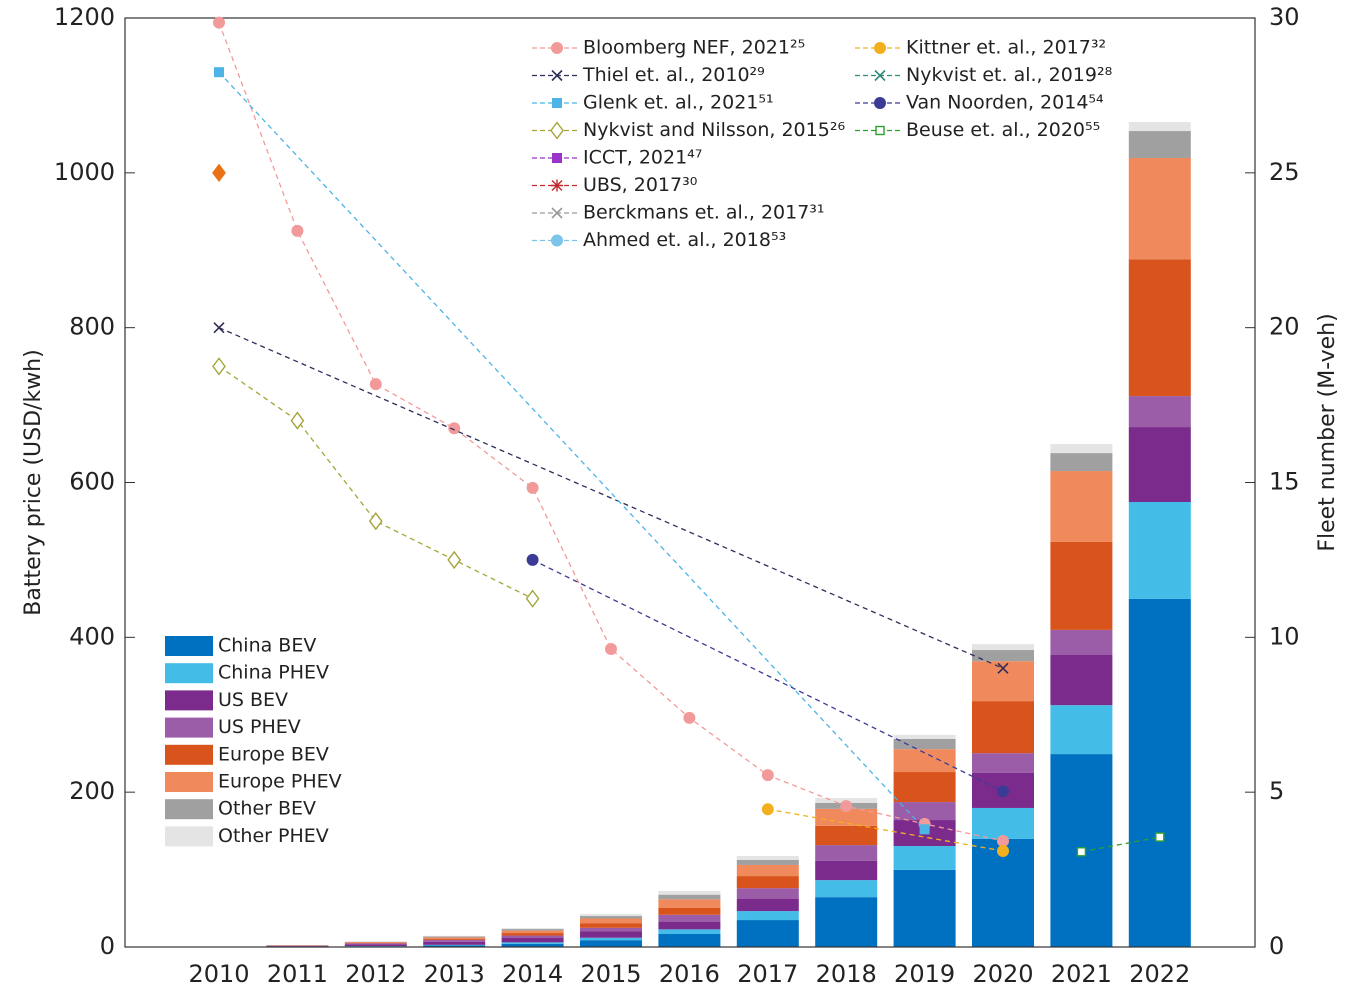 The width and height of the screenshot is (1346, 990). I want to click on x-tick-label: 2011, so click(297, 974).